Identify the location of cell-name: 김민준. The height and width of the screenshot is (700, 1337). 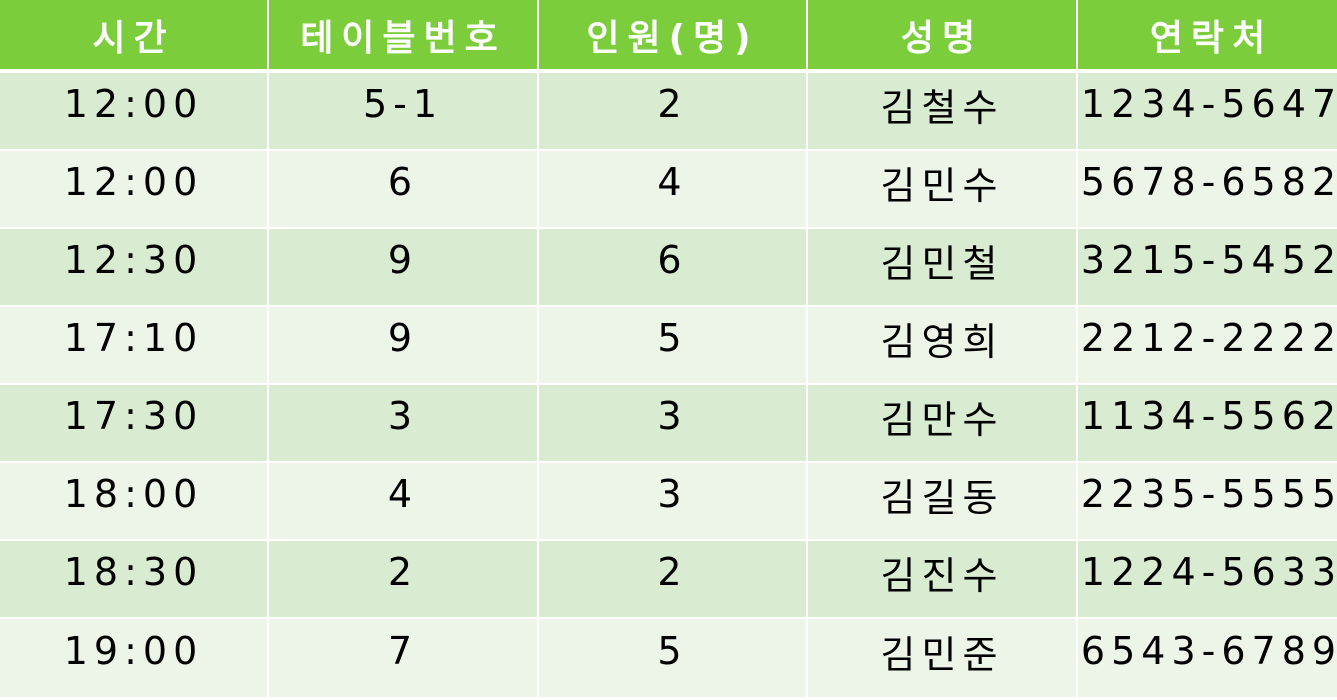
(942, 659).